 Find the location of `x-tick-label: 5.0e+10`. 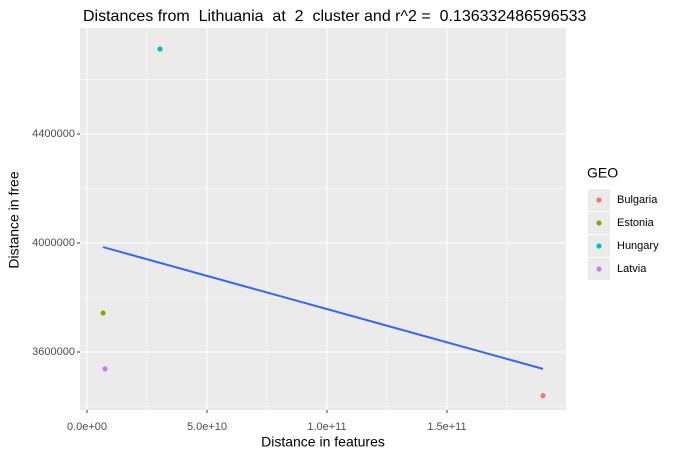

x-tick-label: 5.0e+10 is located at coordinates (207, 427).